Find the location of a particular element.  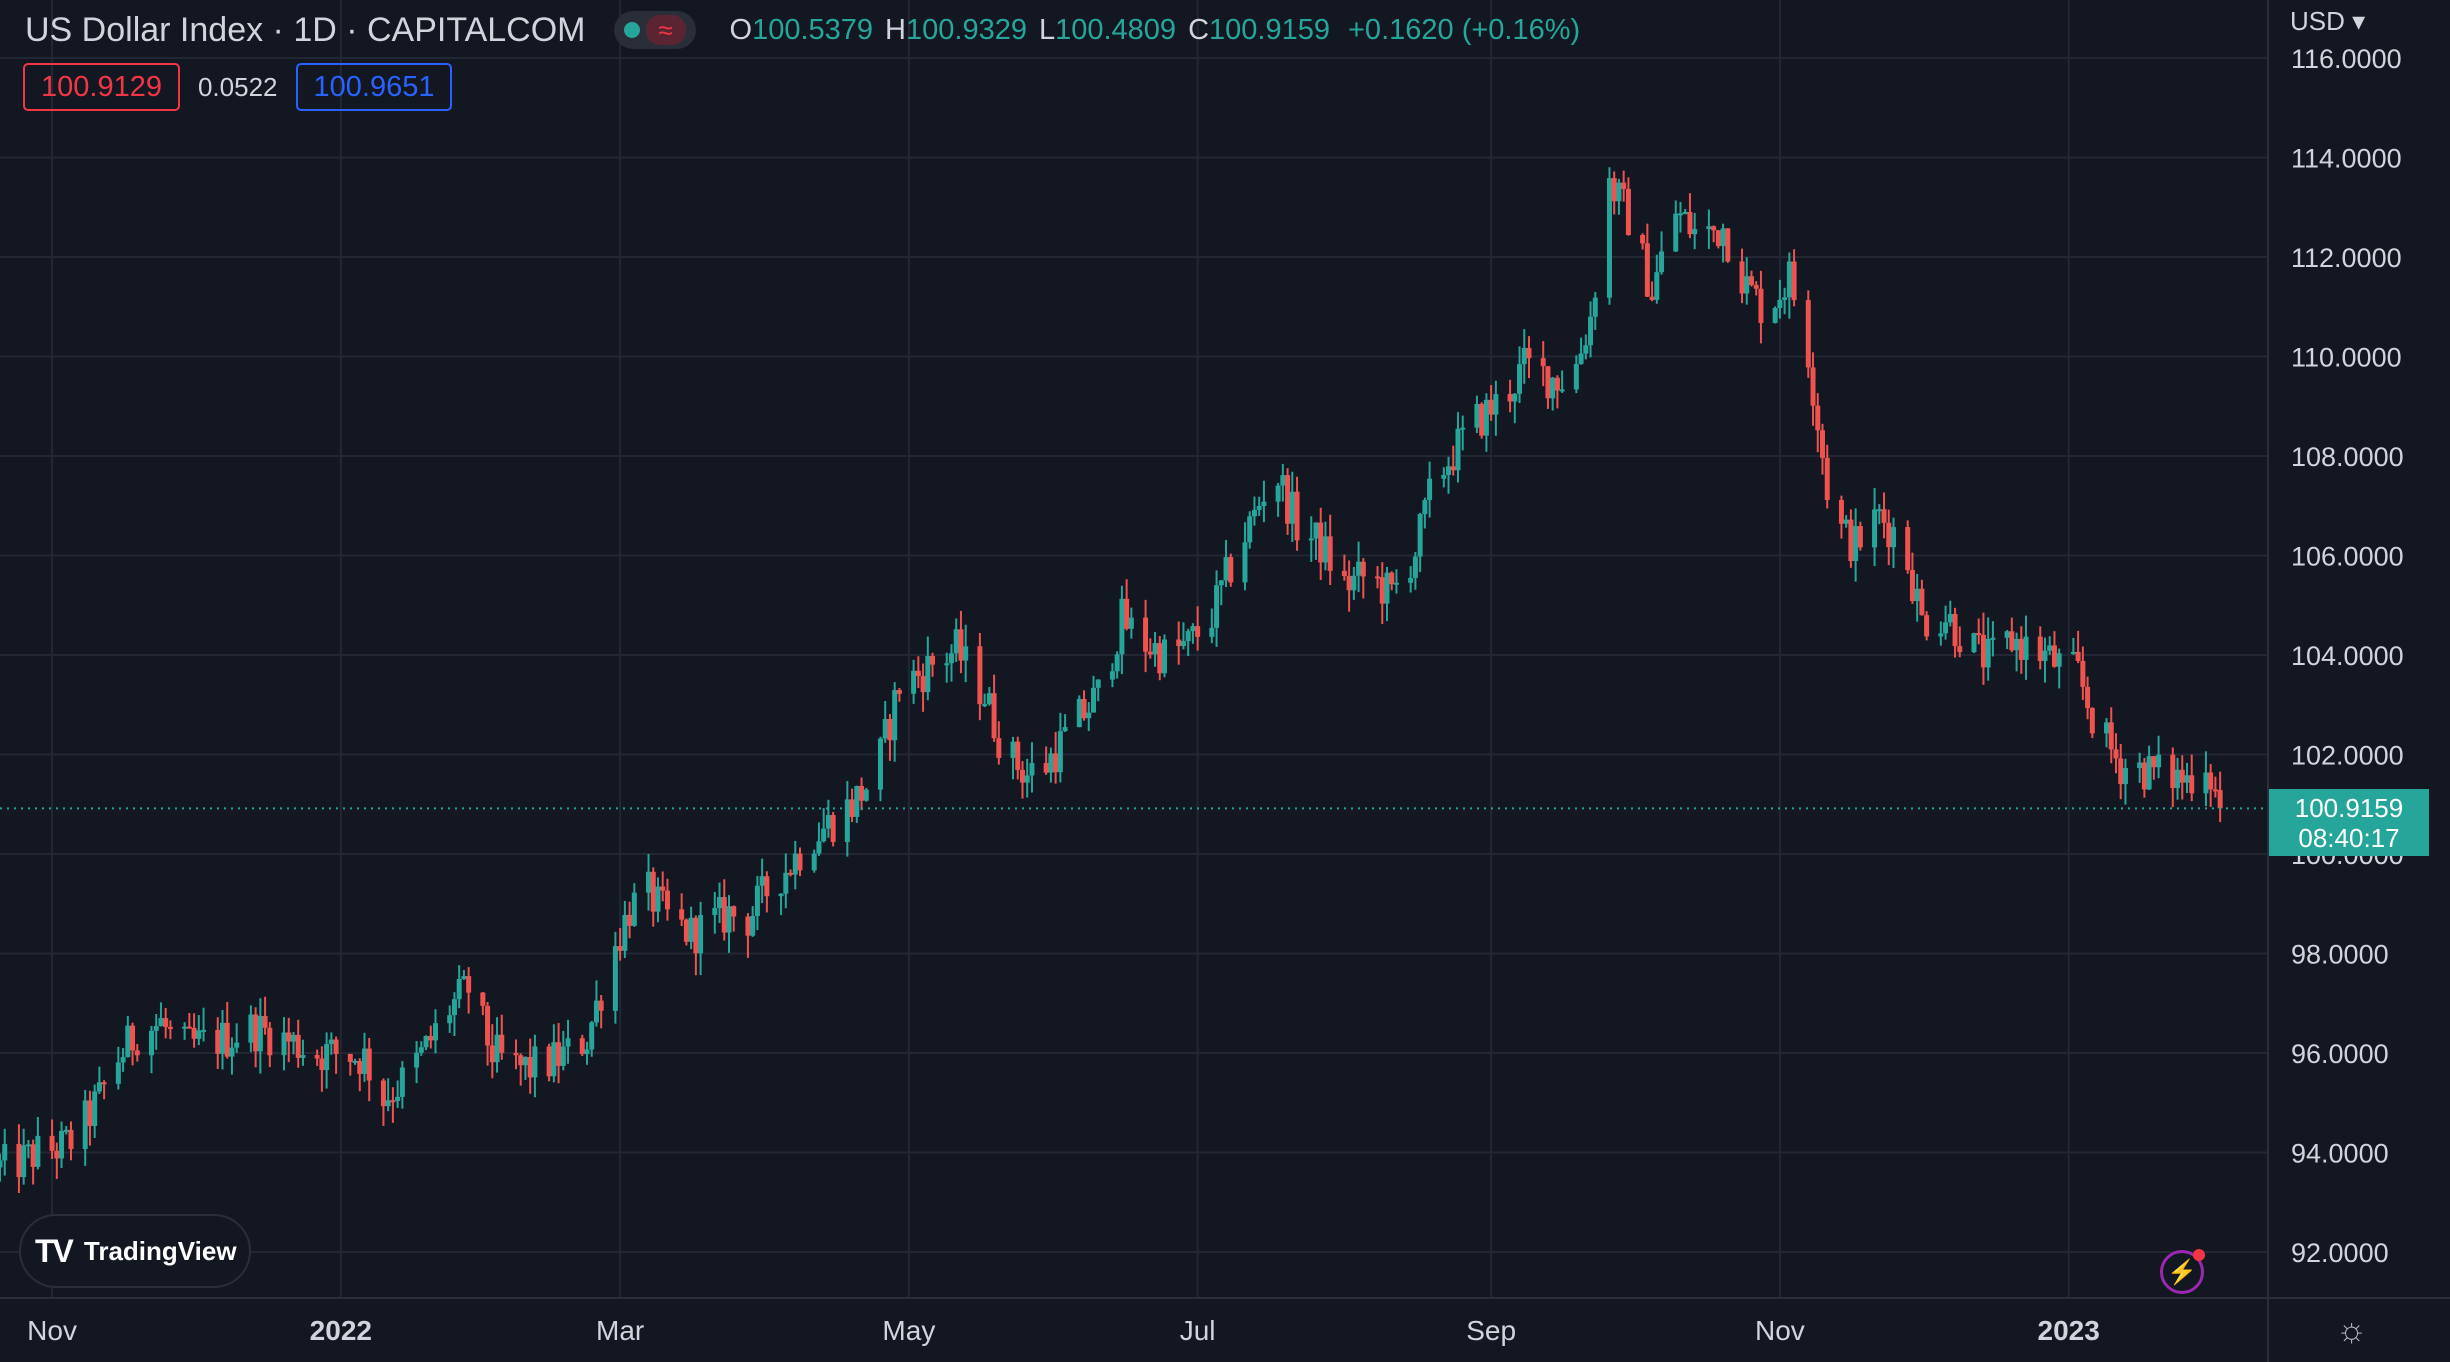

status-pill: ≈ is located at coordinates (654, 30).